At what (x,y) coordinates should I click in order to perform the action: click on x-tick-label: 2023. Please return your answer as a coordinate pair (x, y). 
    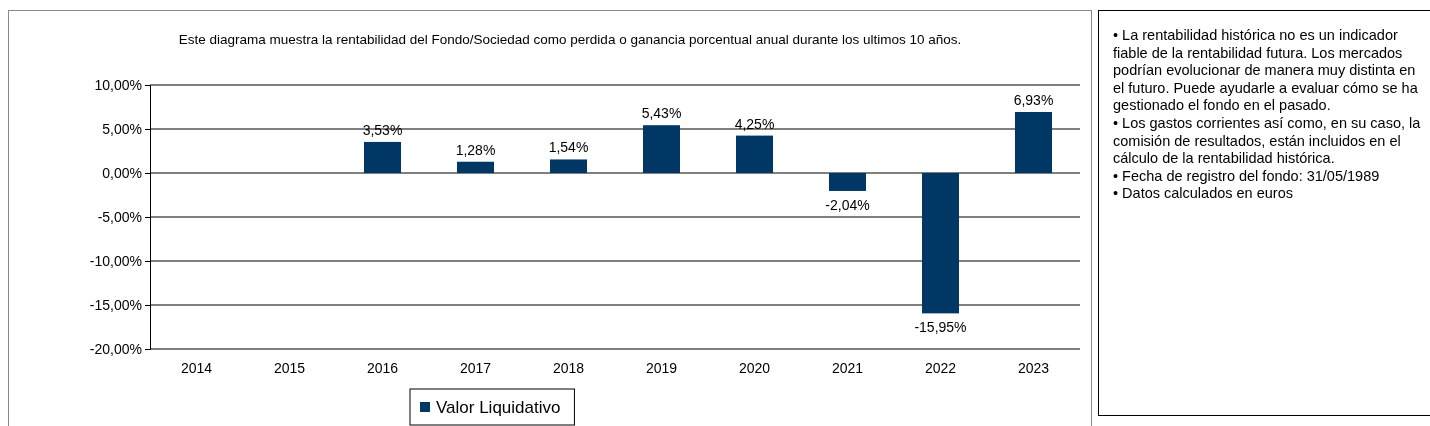
    Looking at the image, I should click on (1033, 367).